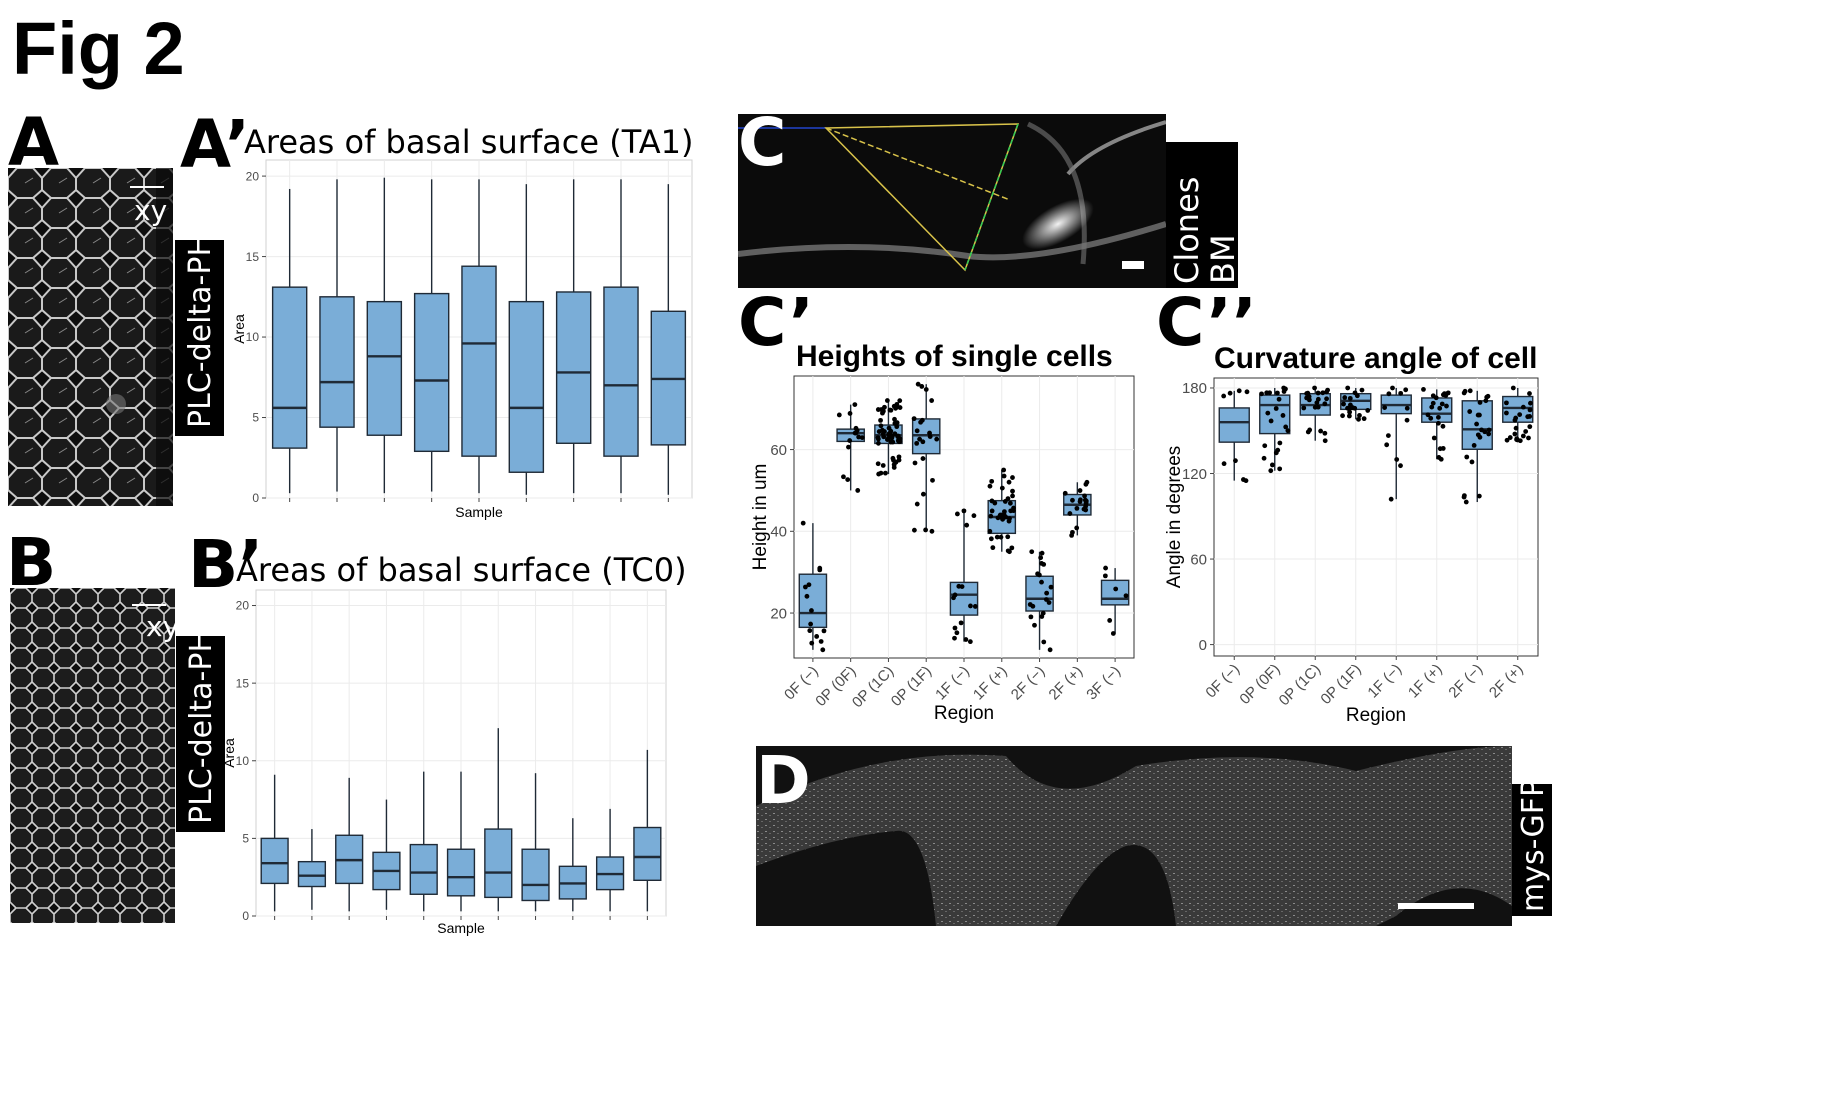 This screenshot has width=1838, height=1115. Describe the element at coordinates (1206, 322) in the screenshot. I see `panel-label-c-dprime: C’’` at that location.